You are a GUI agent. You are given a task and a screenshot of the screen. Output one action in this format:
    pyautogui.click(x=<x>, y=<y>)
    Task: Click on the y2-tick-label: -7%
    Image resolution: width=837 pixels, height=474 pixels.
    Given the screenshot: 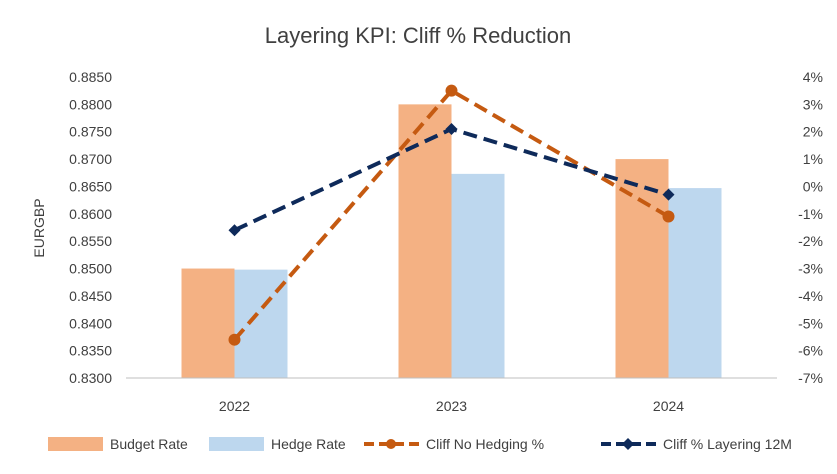 What is the action you would take?
    pyautogui.click(x=810, y=378)
    